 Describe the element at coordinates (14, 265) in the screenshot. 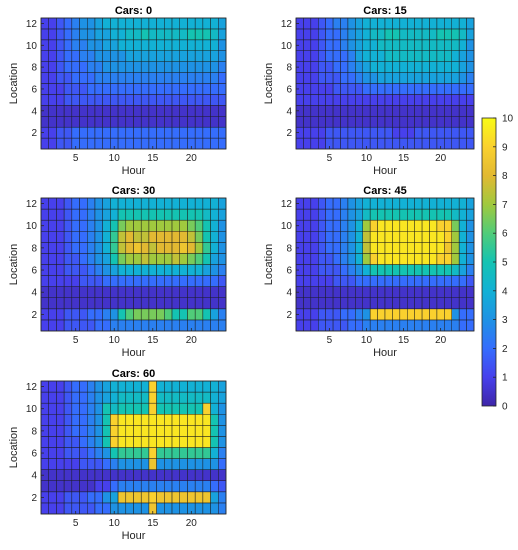

I see `y-axis-label: Location` at that location.